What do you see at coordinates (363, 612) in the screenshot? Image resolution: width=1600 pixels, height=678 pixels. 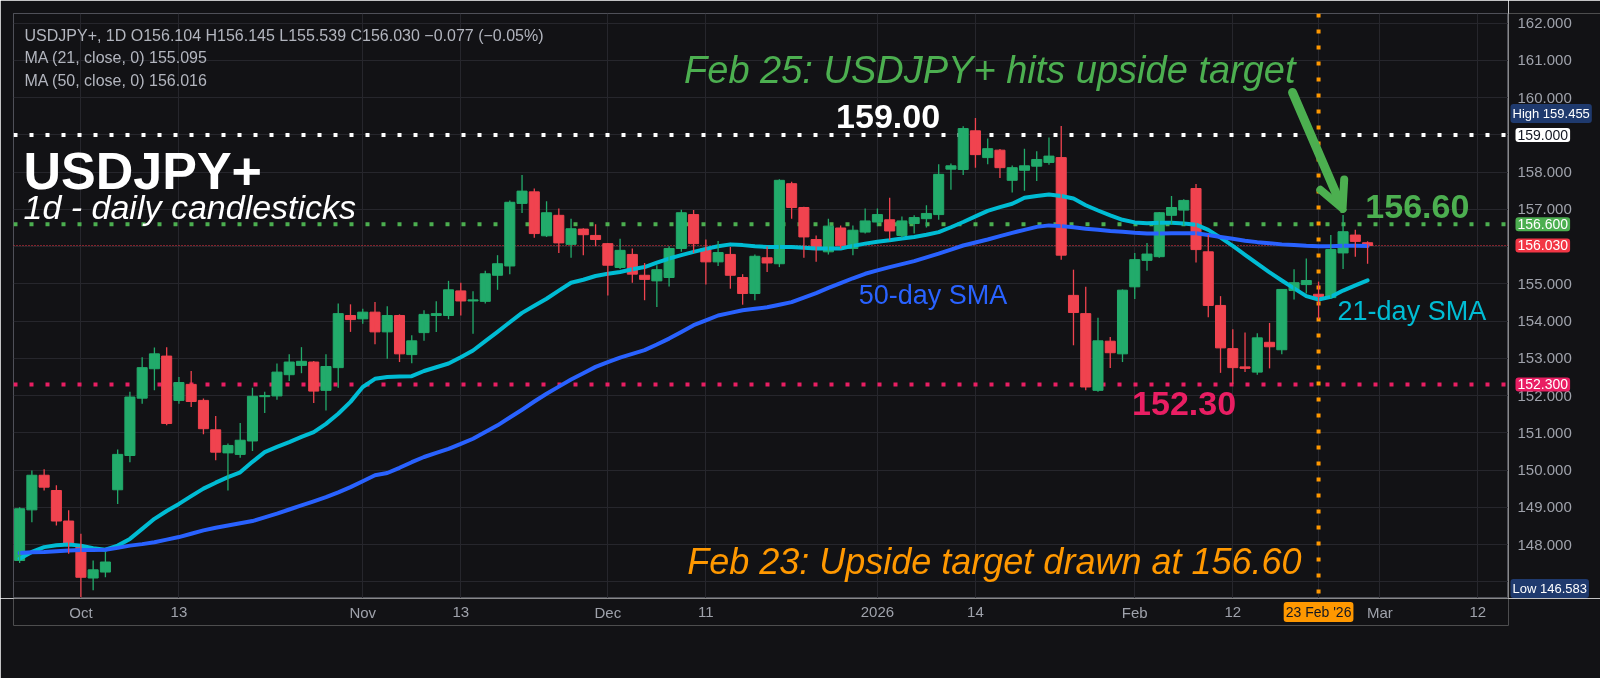 I see `x-tick-label: Nov` at bounding box center [363, 612].